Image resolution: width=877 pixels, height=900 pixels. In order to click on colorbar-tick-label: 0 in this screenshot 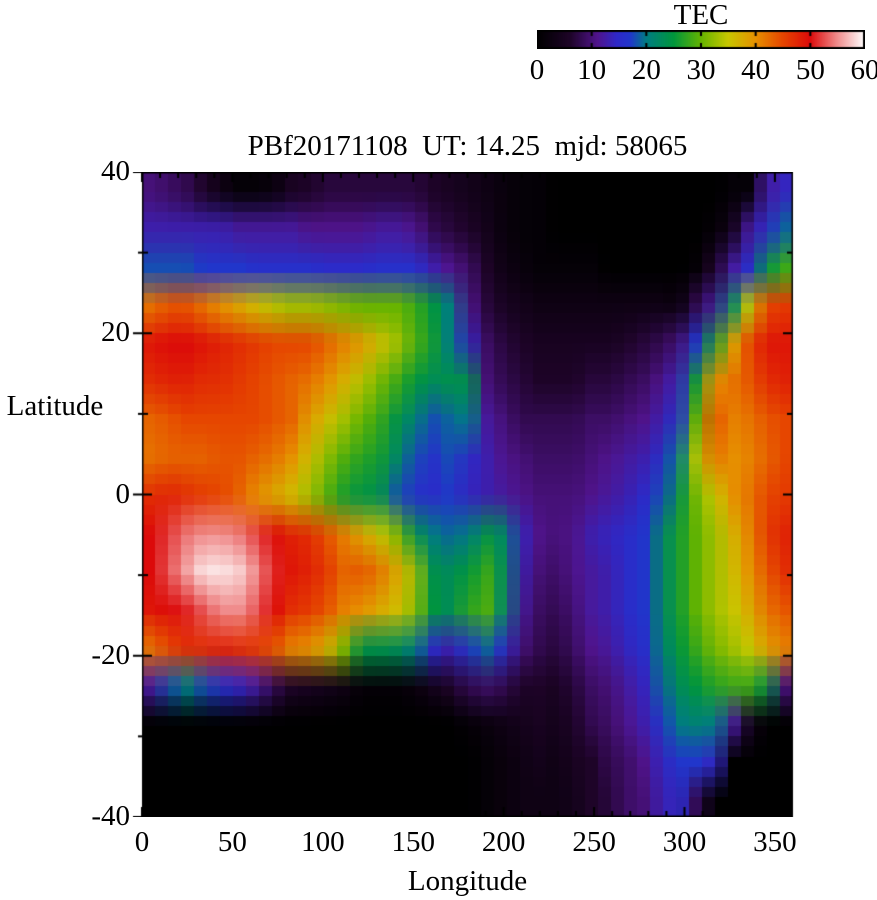, I will do `click(537, 70)`.